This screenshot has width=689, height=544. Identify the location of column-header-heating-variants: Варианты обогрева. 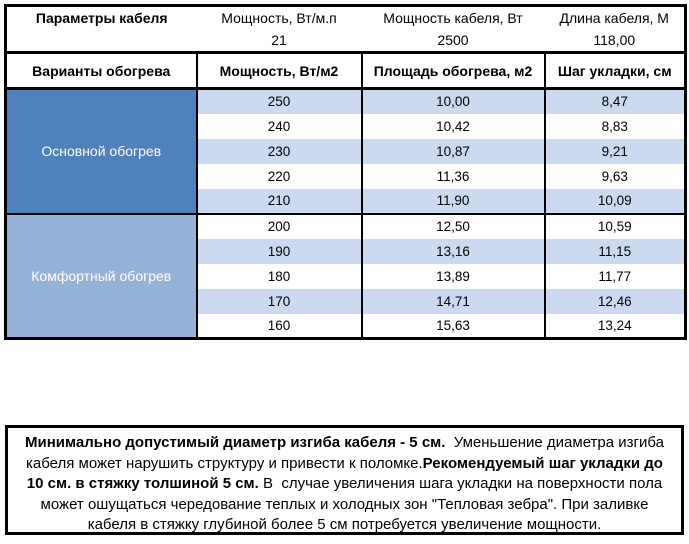
(101, 71).